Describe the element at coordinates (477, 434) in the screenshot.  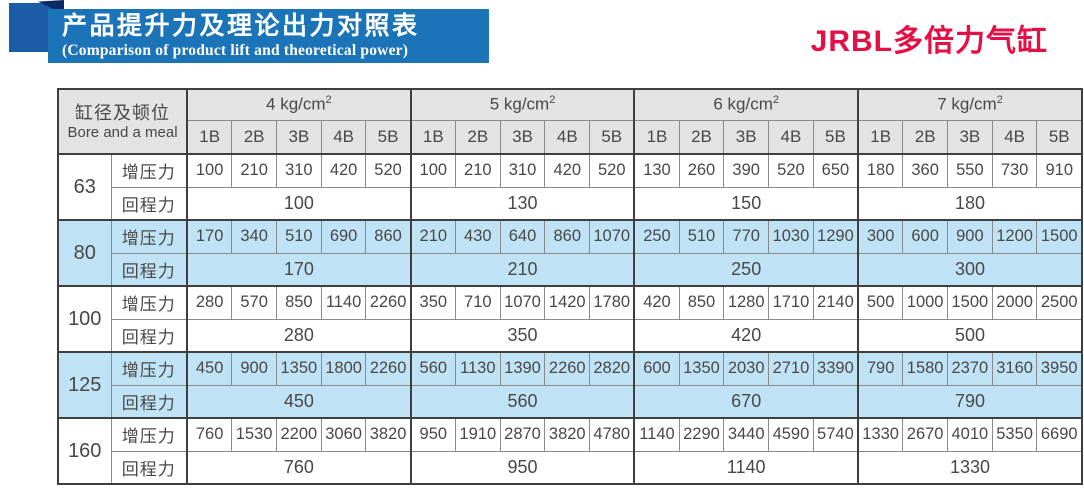
I see `boost-value-cell: 1910` at that location.